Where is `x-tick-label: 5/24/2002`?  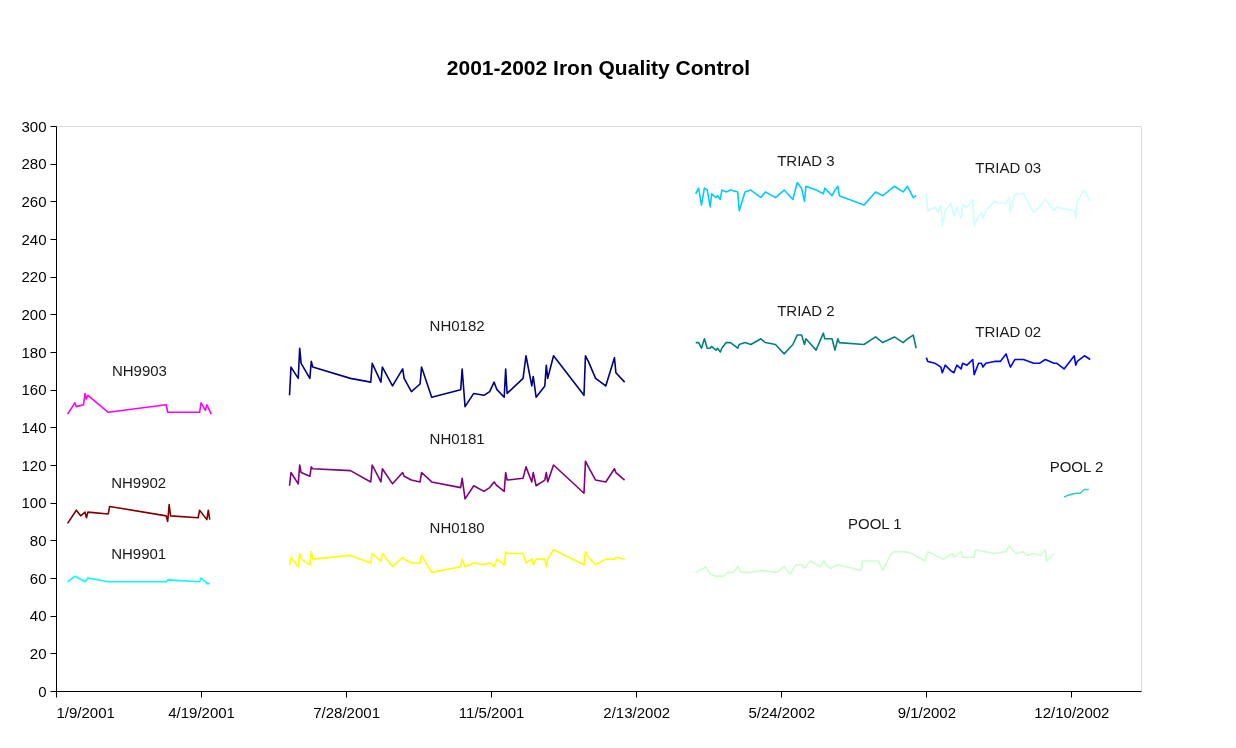 x-tick-label: 5/24/2002 is located at coordinates (782, 712).